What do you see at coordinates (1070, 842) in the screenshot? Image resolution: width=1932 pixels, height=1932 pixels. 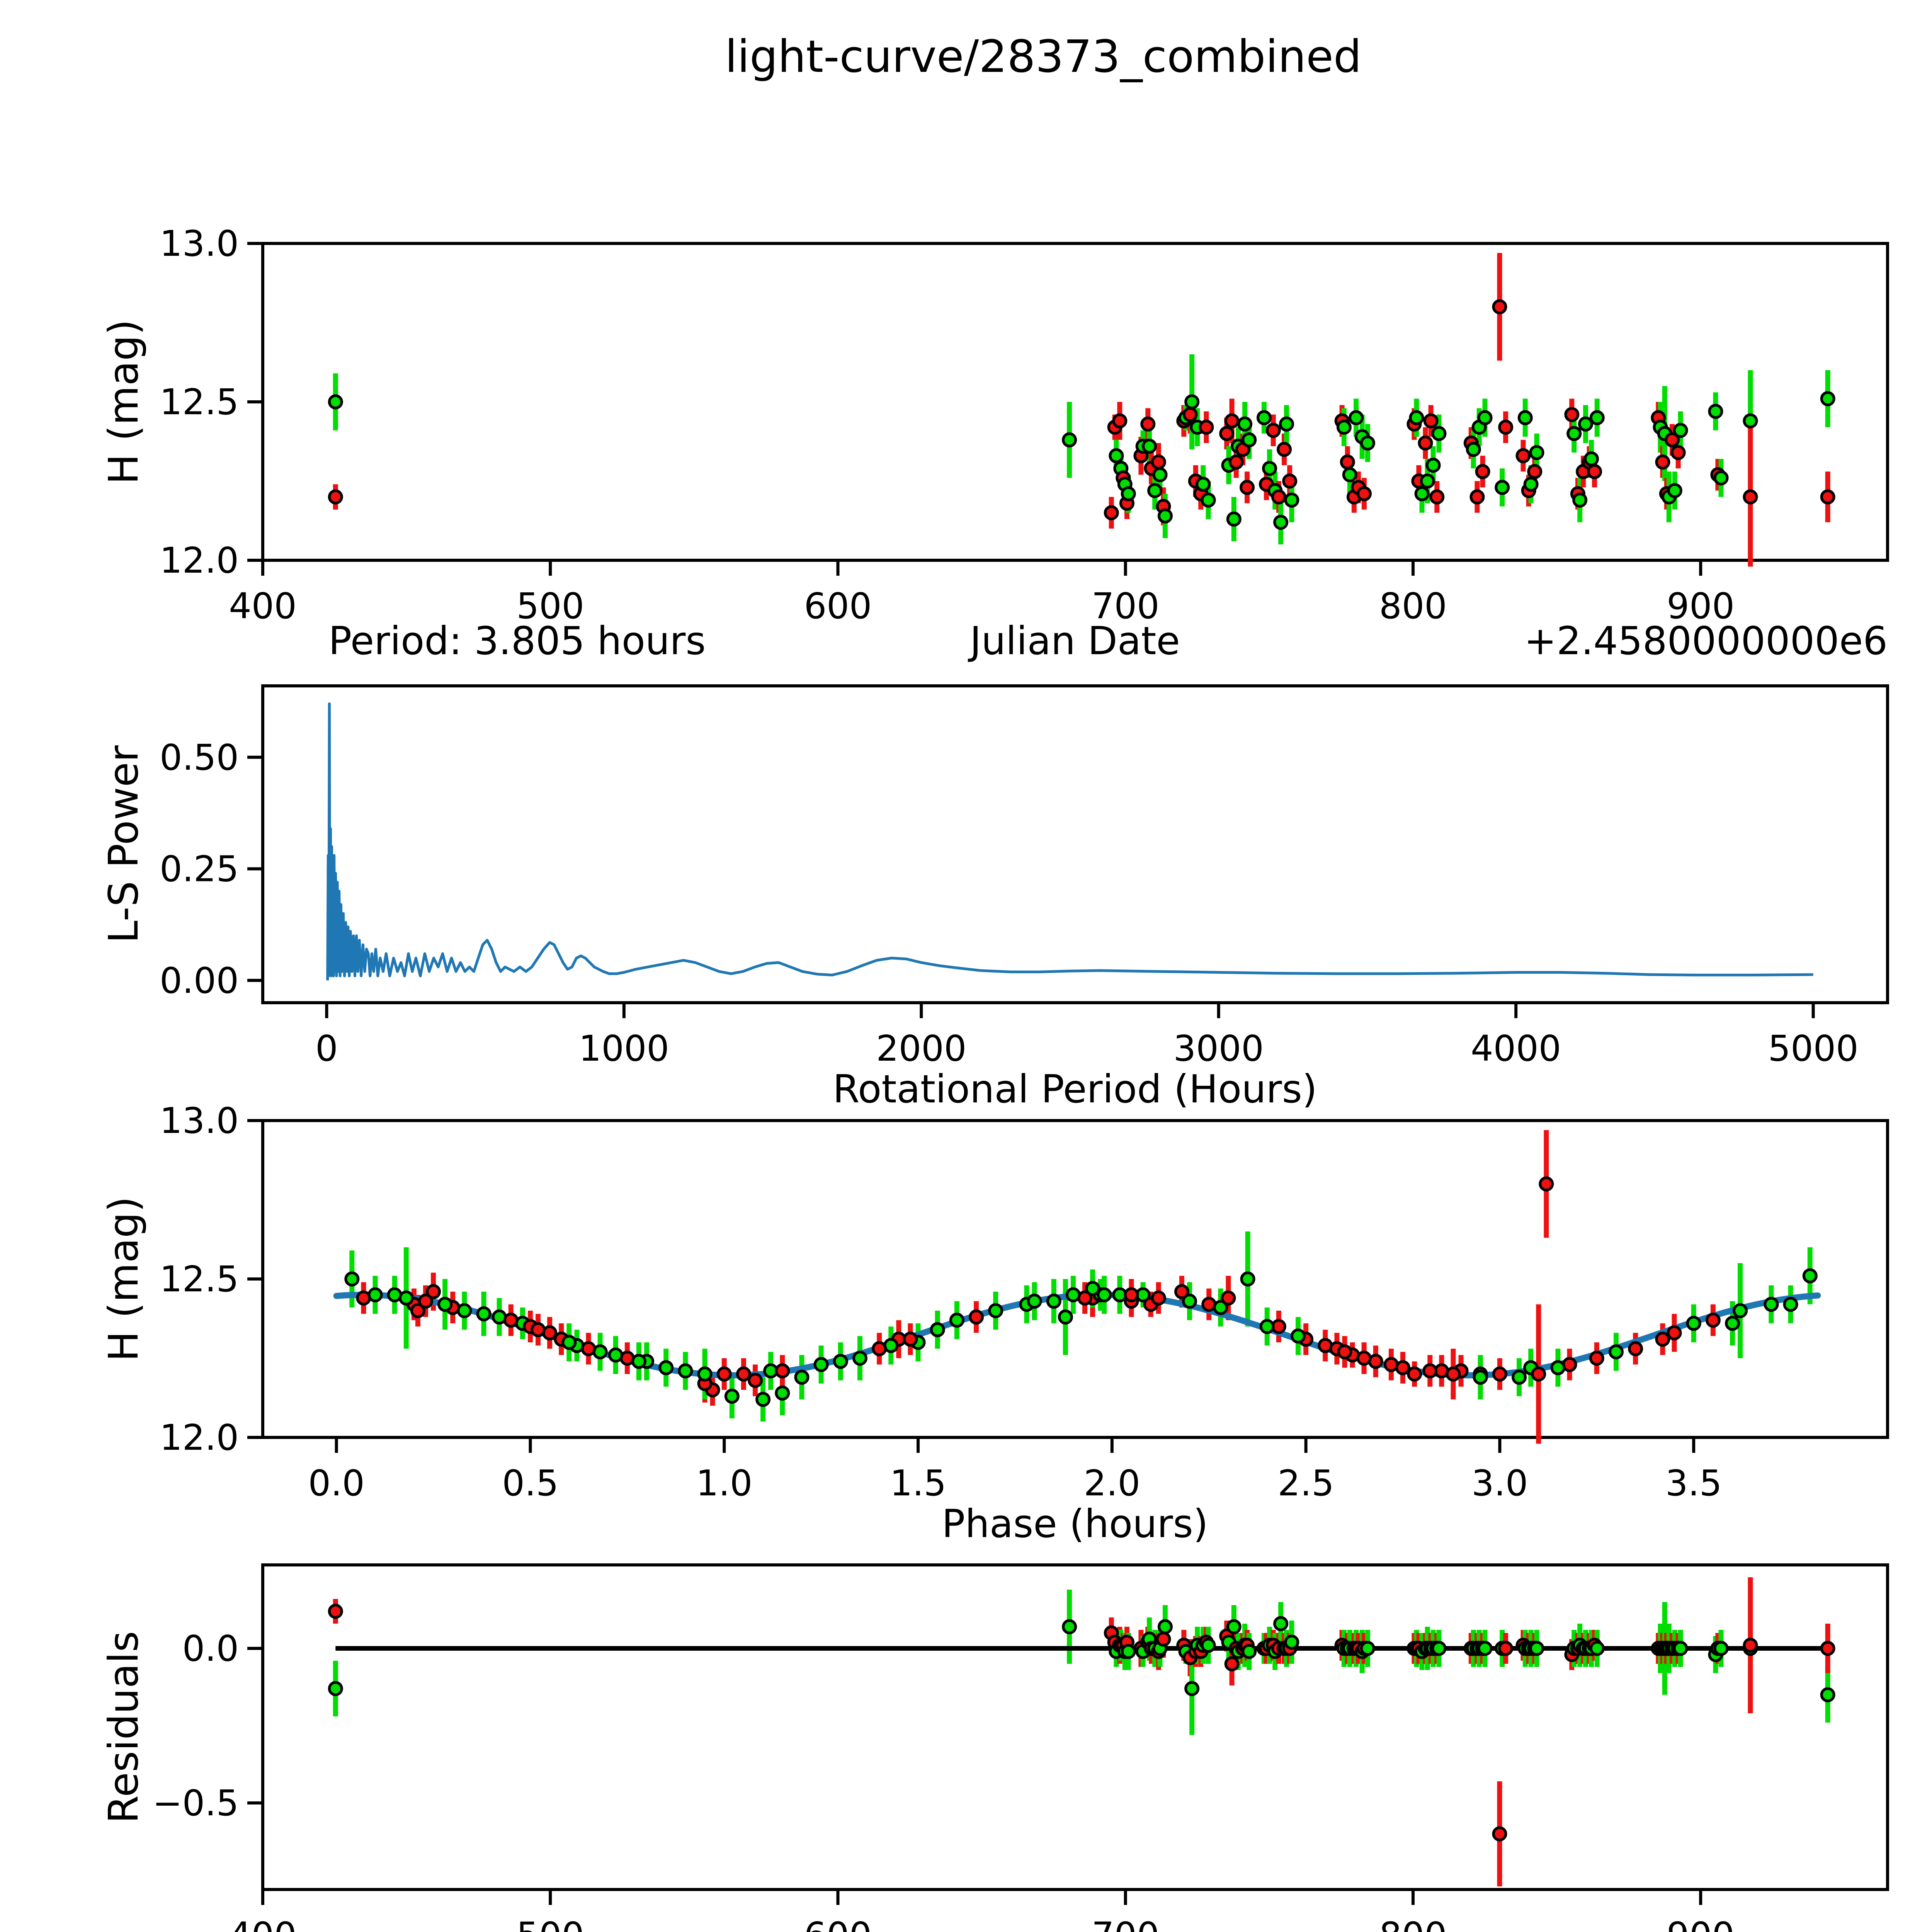 I see `periodogram-line` at bounding box center [1070, 842].